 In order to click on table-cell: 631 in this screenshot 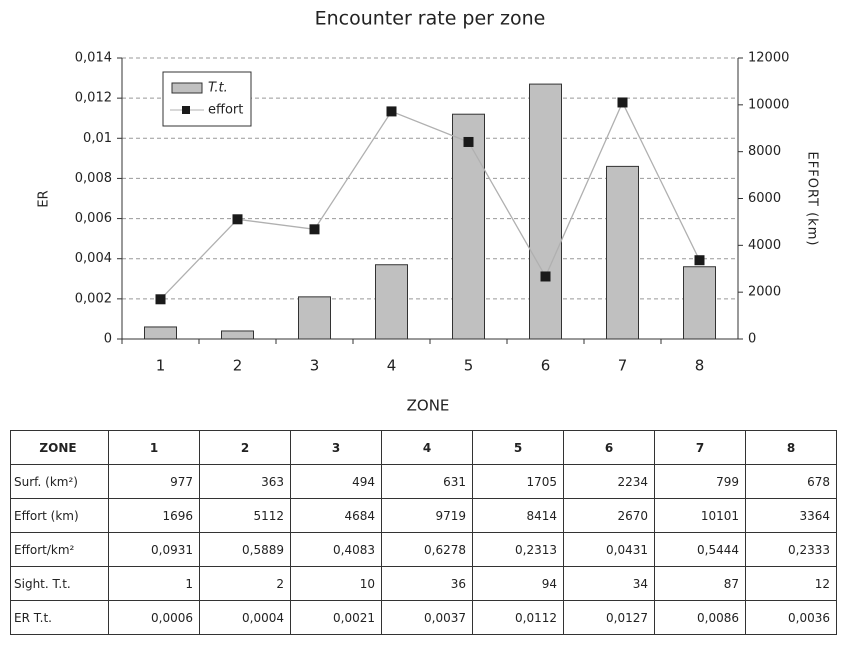, I will do `click(427, 481)`.